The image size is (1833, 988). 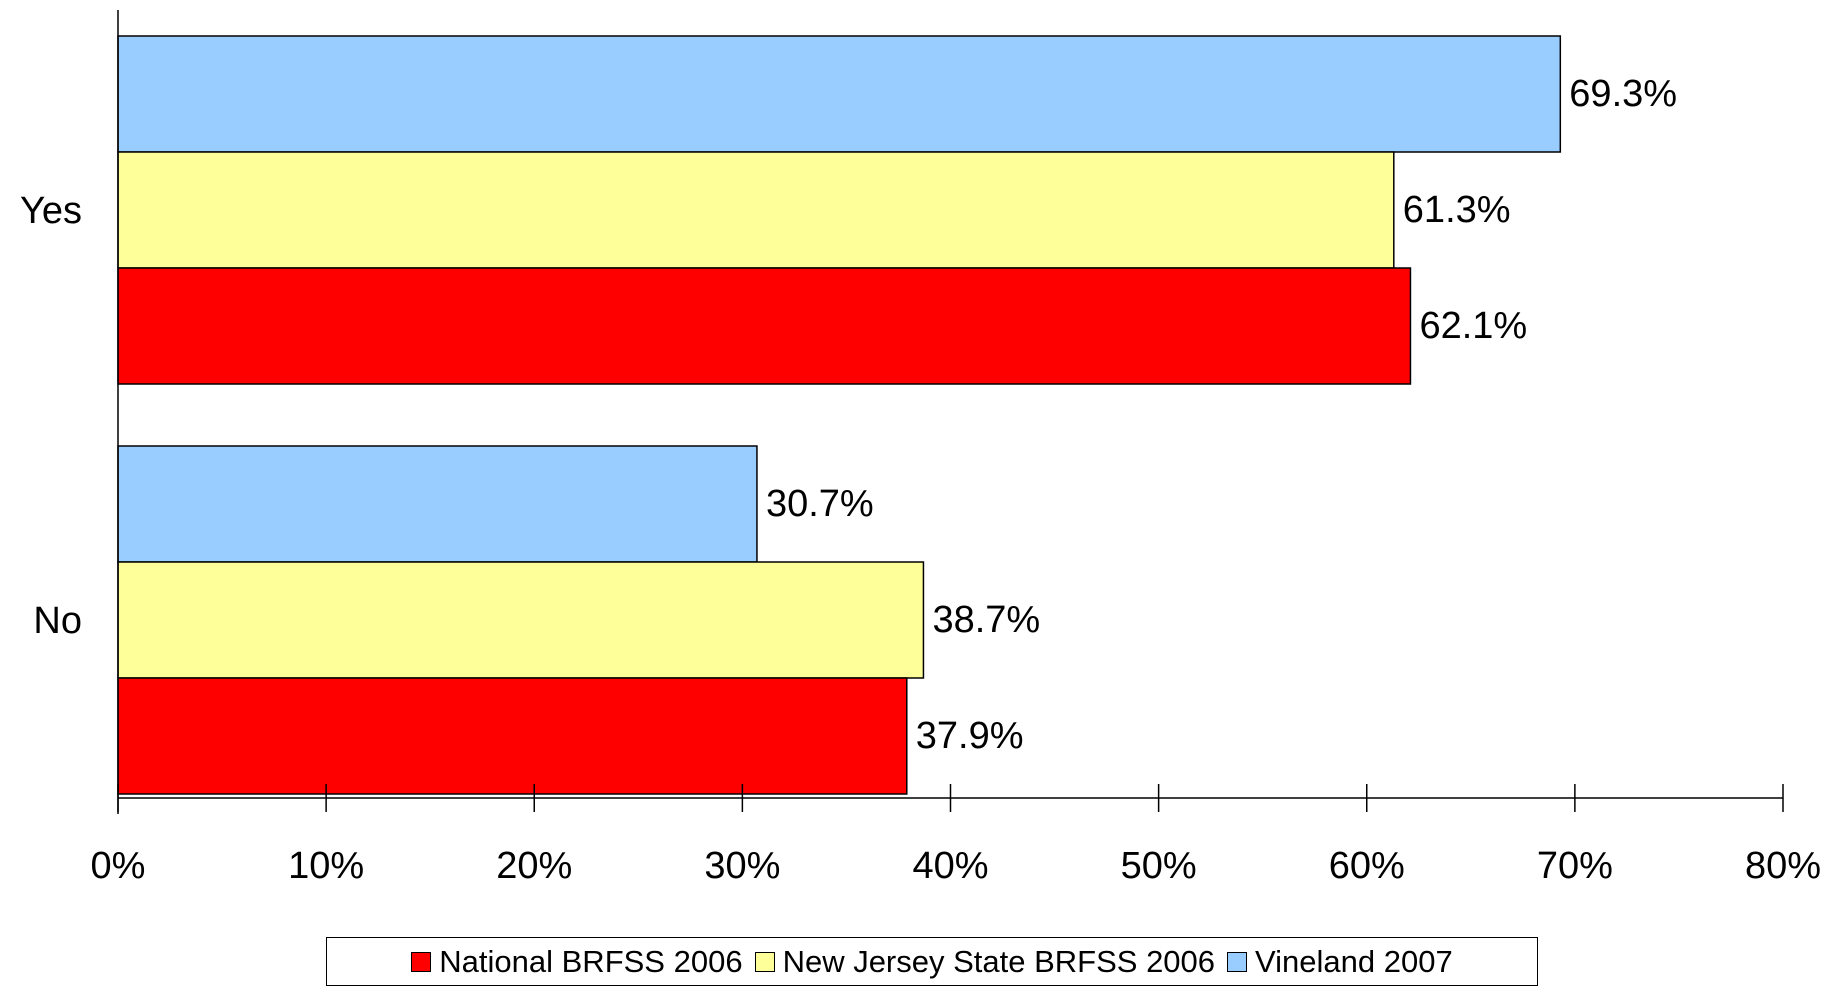 What do you see at coordinates (970, 736) in the screenshot?
I see `data-label-no-series-0: 37.9%` at bounding box center [970, 736].